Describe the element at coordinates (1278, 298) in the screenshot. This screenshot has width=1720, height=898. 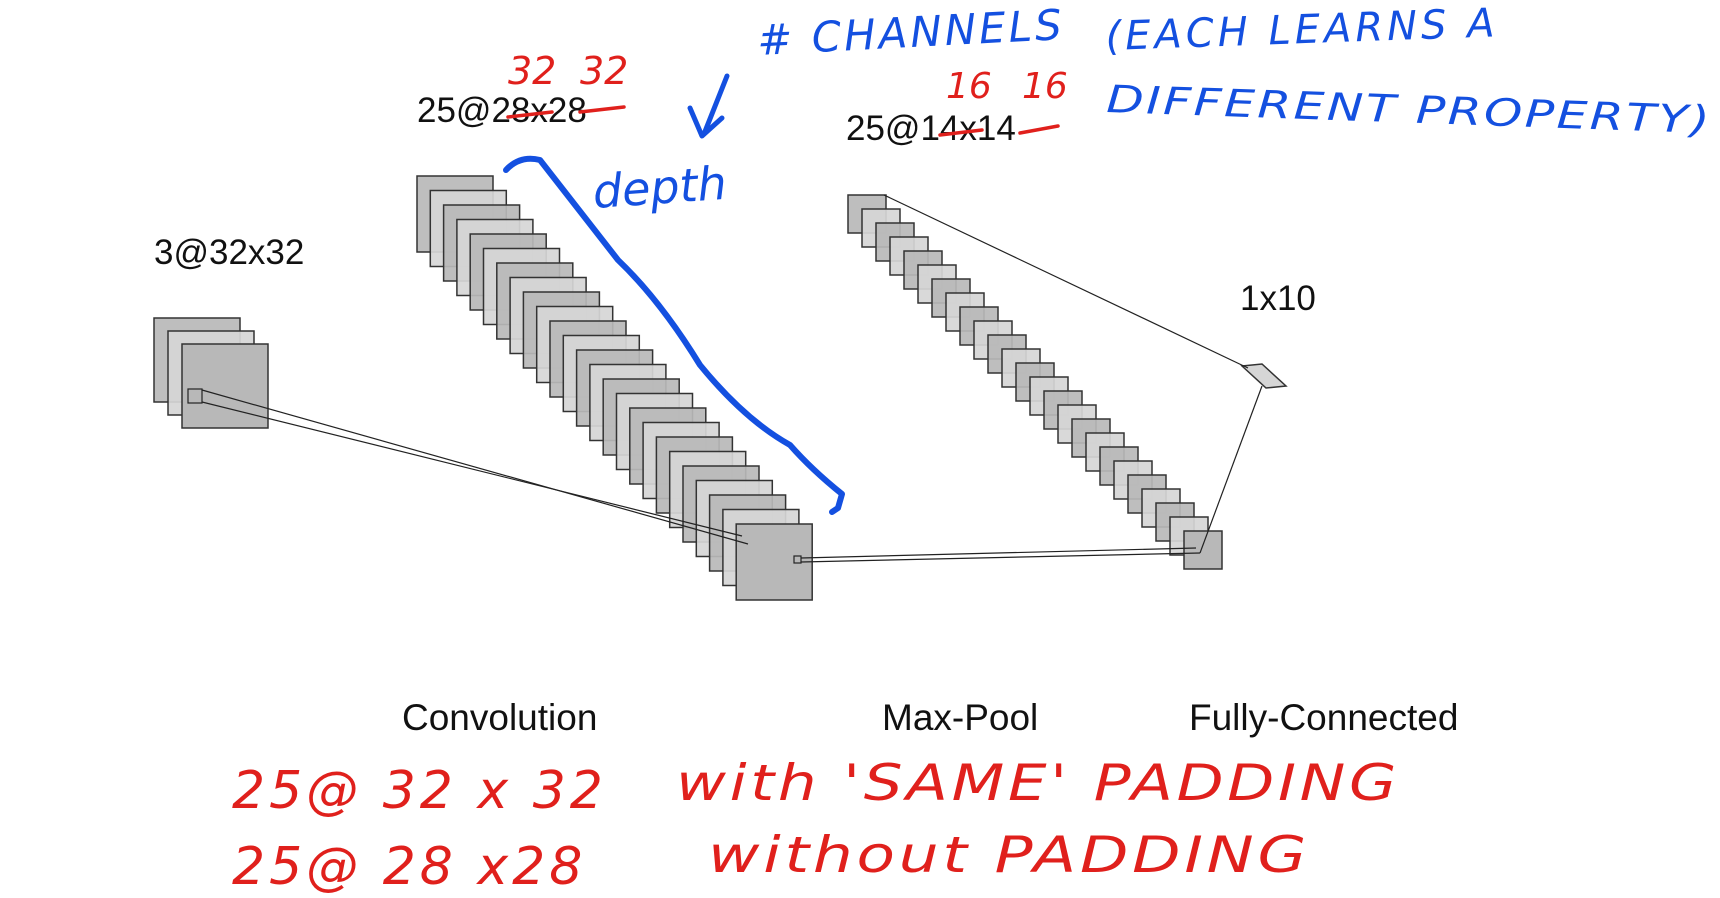
I see `fc-layer-label: 1x10` at that location.